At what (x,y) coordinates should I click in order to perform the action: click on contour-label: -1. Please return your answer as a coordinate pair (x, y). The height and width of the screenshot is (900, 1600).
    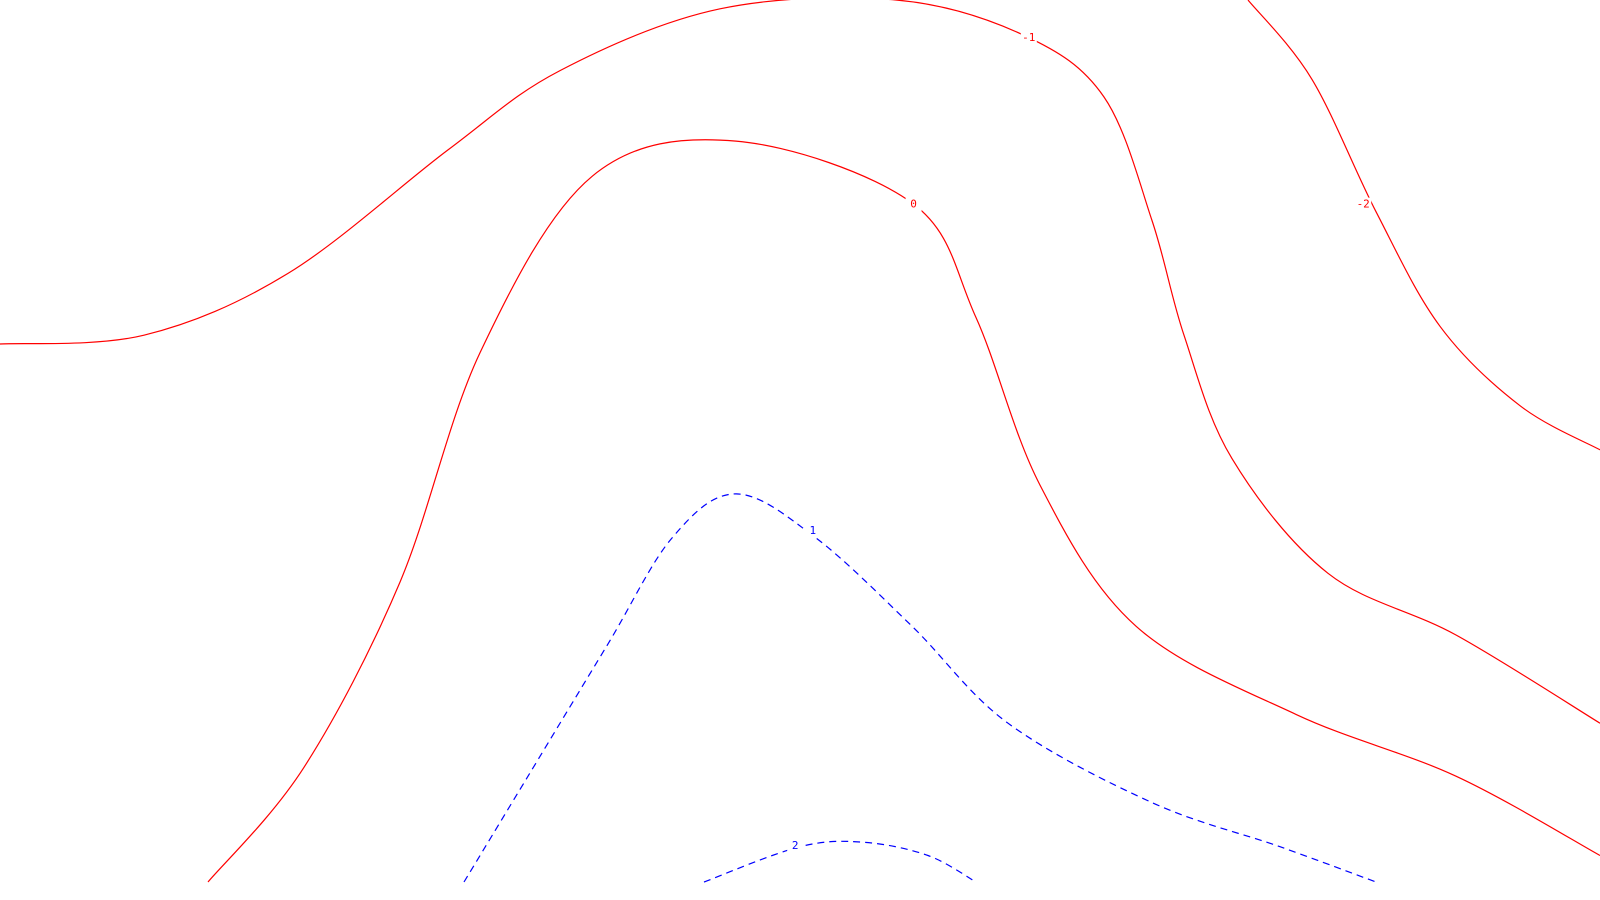
    Looking at the image, I should click on (1028, 37).